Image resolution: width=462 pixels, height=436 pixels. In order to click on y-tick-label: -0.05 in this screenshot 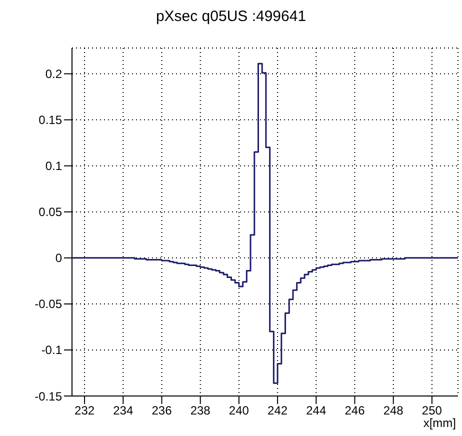, I will do `click(48, 304)`.